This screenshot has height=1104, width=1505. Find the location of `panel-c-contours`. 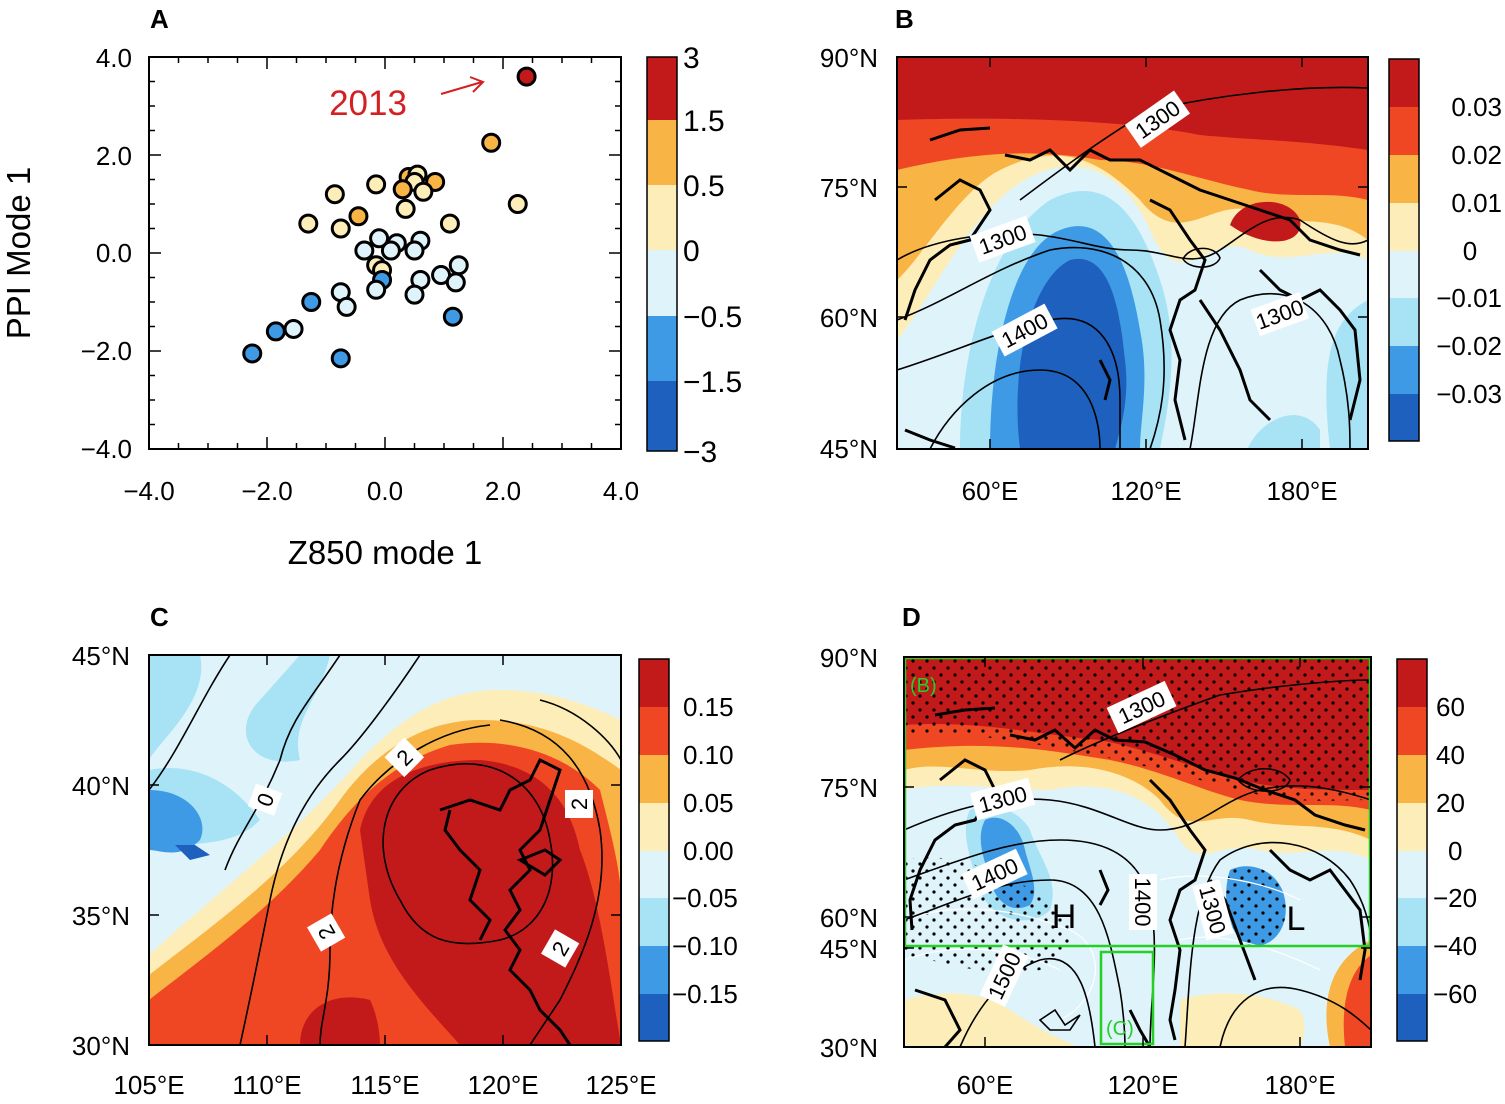

panel-c-contours is located at coordinates (385, 850).